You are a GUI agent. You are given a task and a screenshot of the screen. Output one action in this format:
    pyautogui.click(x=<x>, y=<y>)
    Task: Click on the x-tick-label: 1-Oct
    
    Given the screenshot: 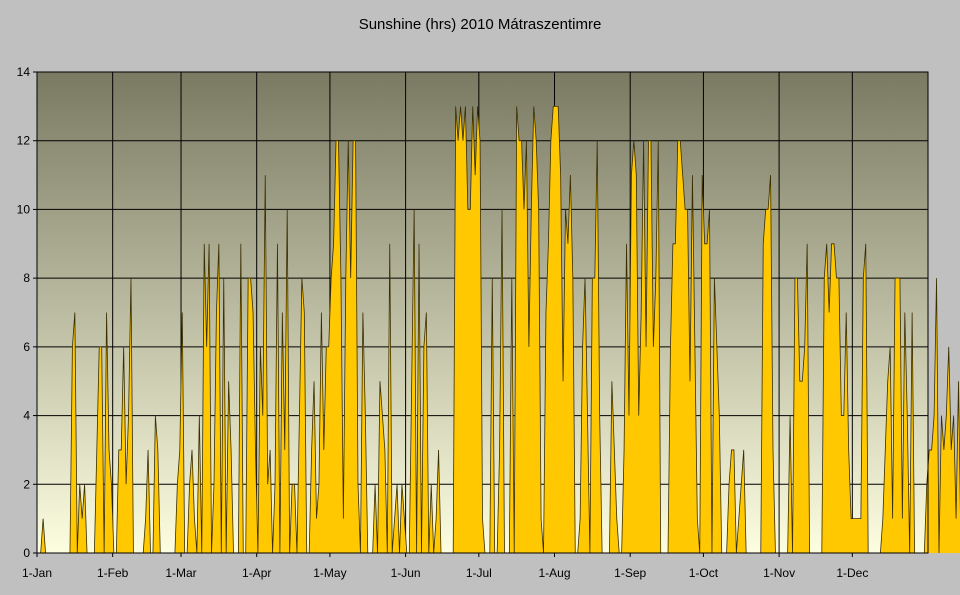 What is the action you would take?
    pyautogui.click(x=704, y=573)
    